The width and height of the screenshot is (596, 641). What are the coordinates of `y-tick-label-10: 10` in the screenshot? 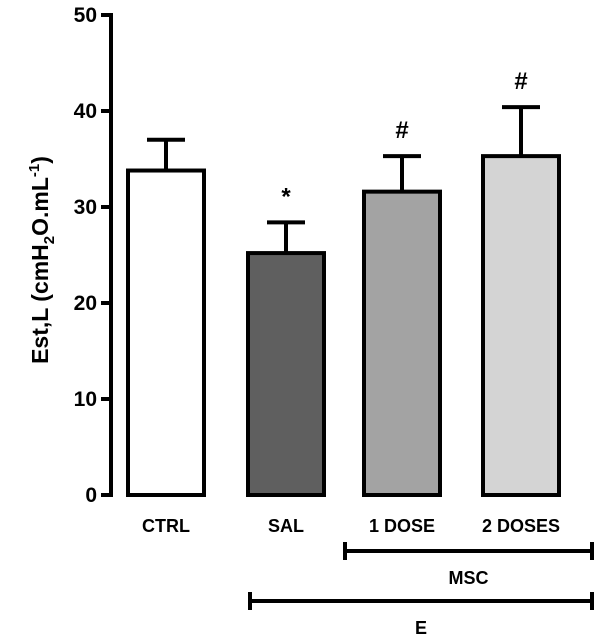 It's located at (85, 399).